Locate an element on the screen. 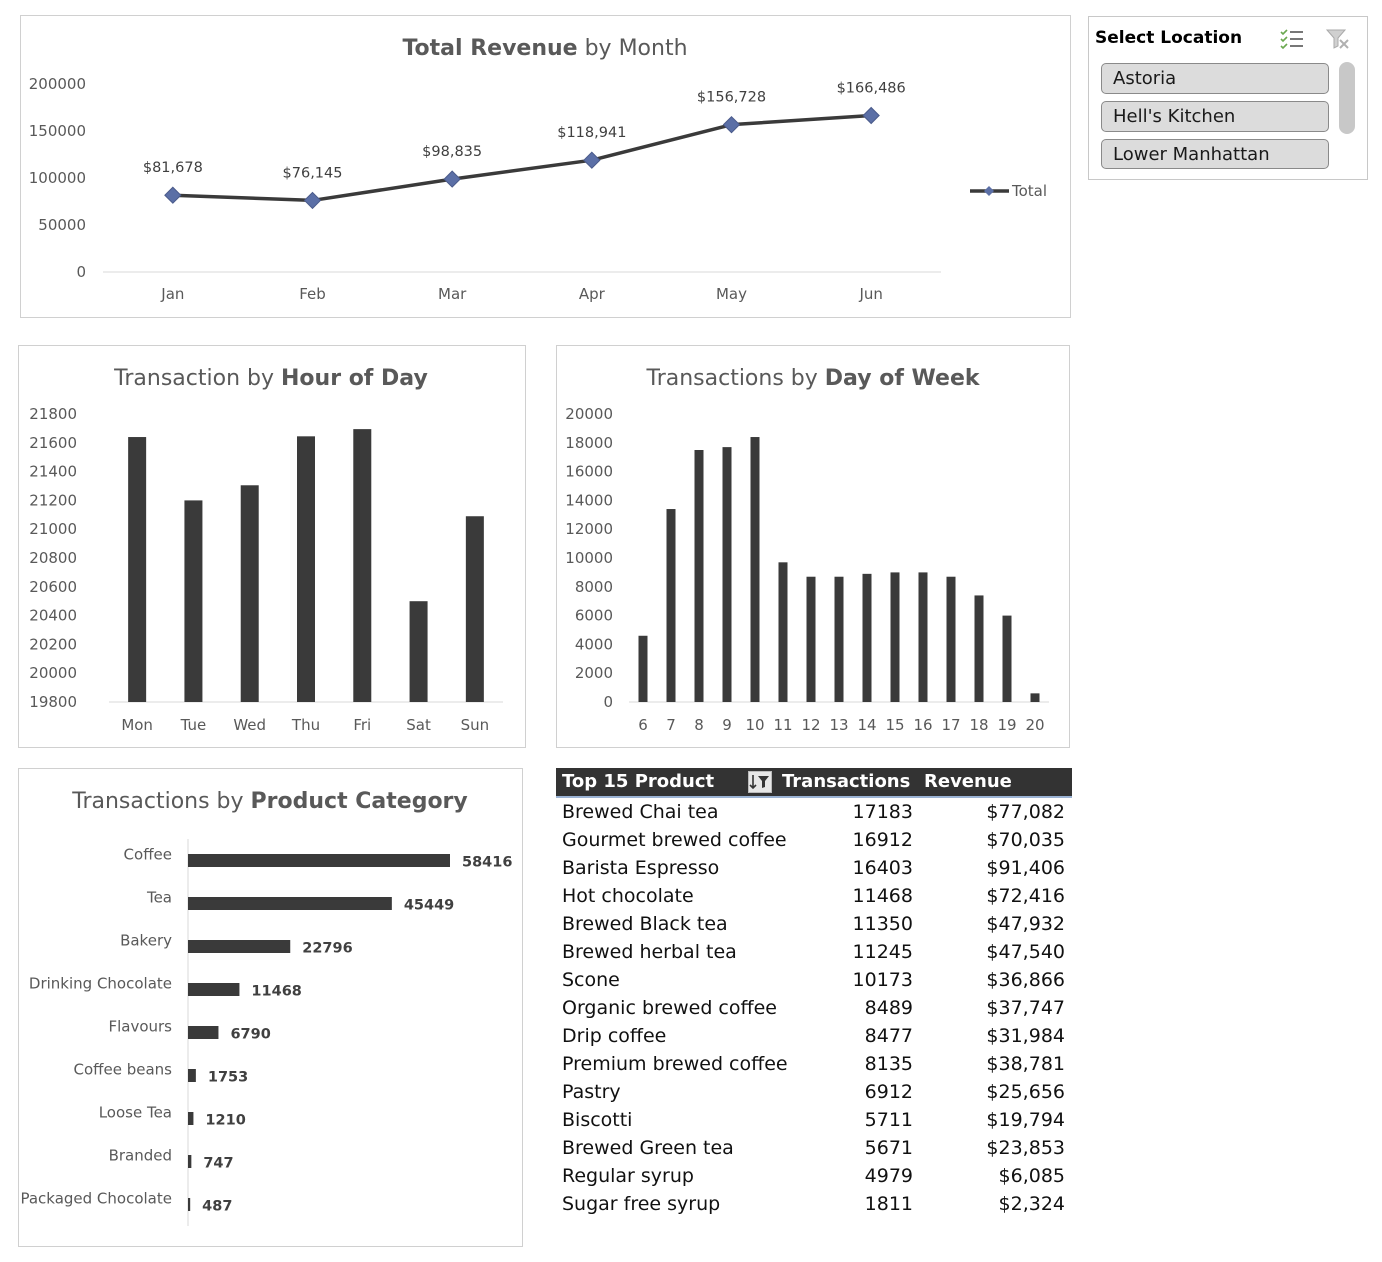  x-tick-label: Sun is located at coordinates (475, 725).